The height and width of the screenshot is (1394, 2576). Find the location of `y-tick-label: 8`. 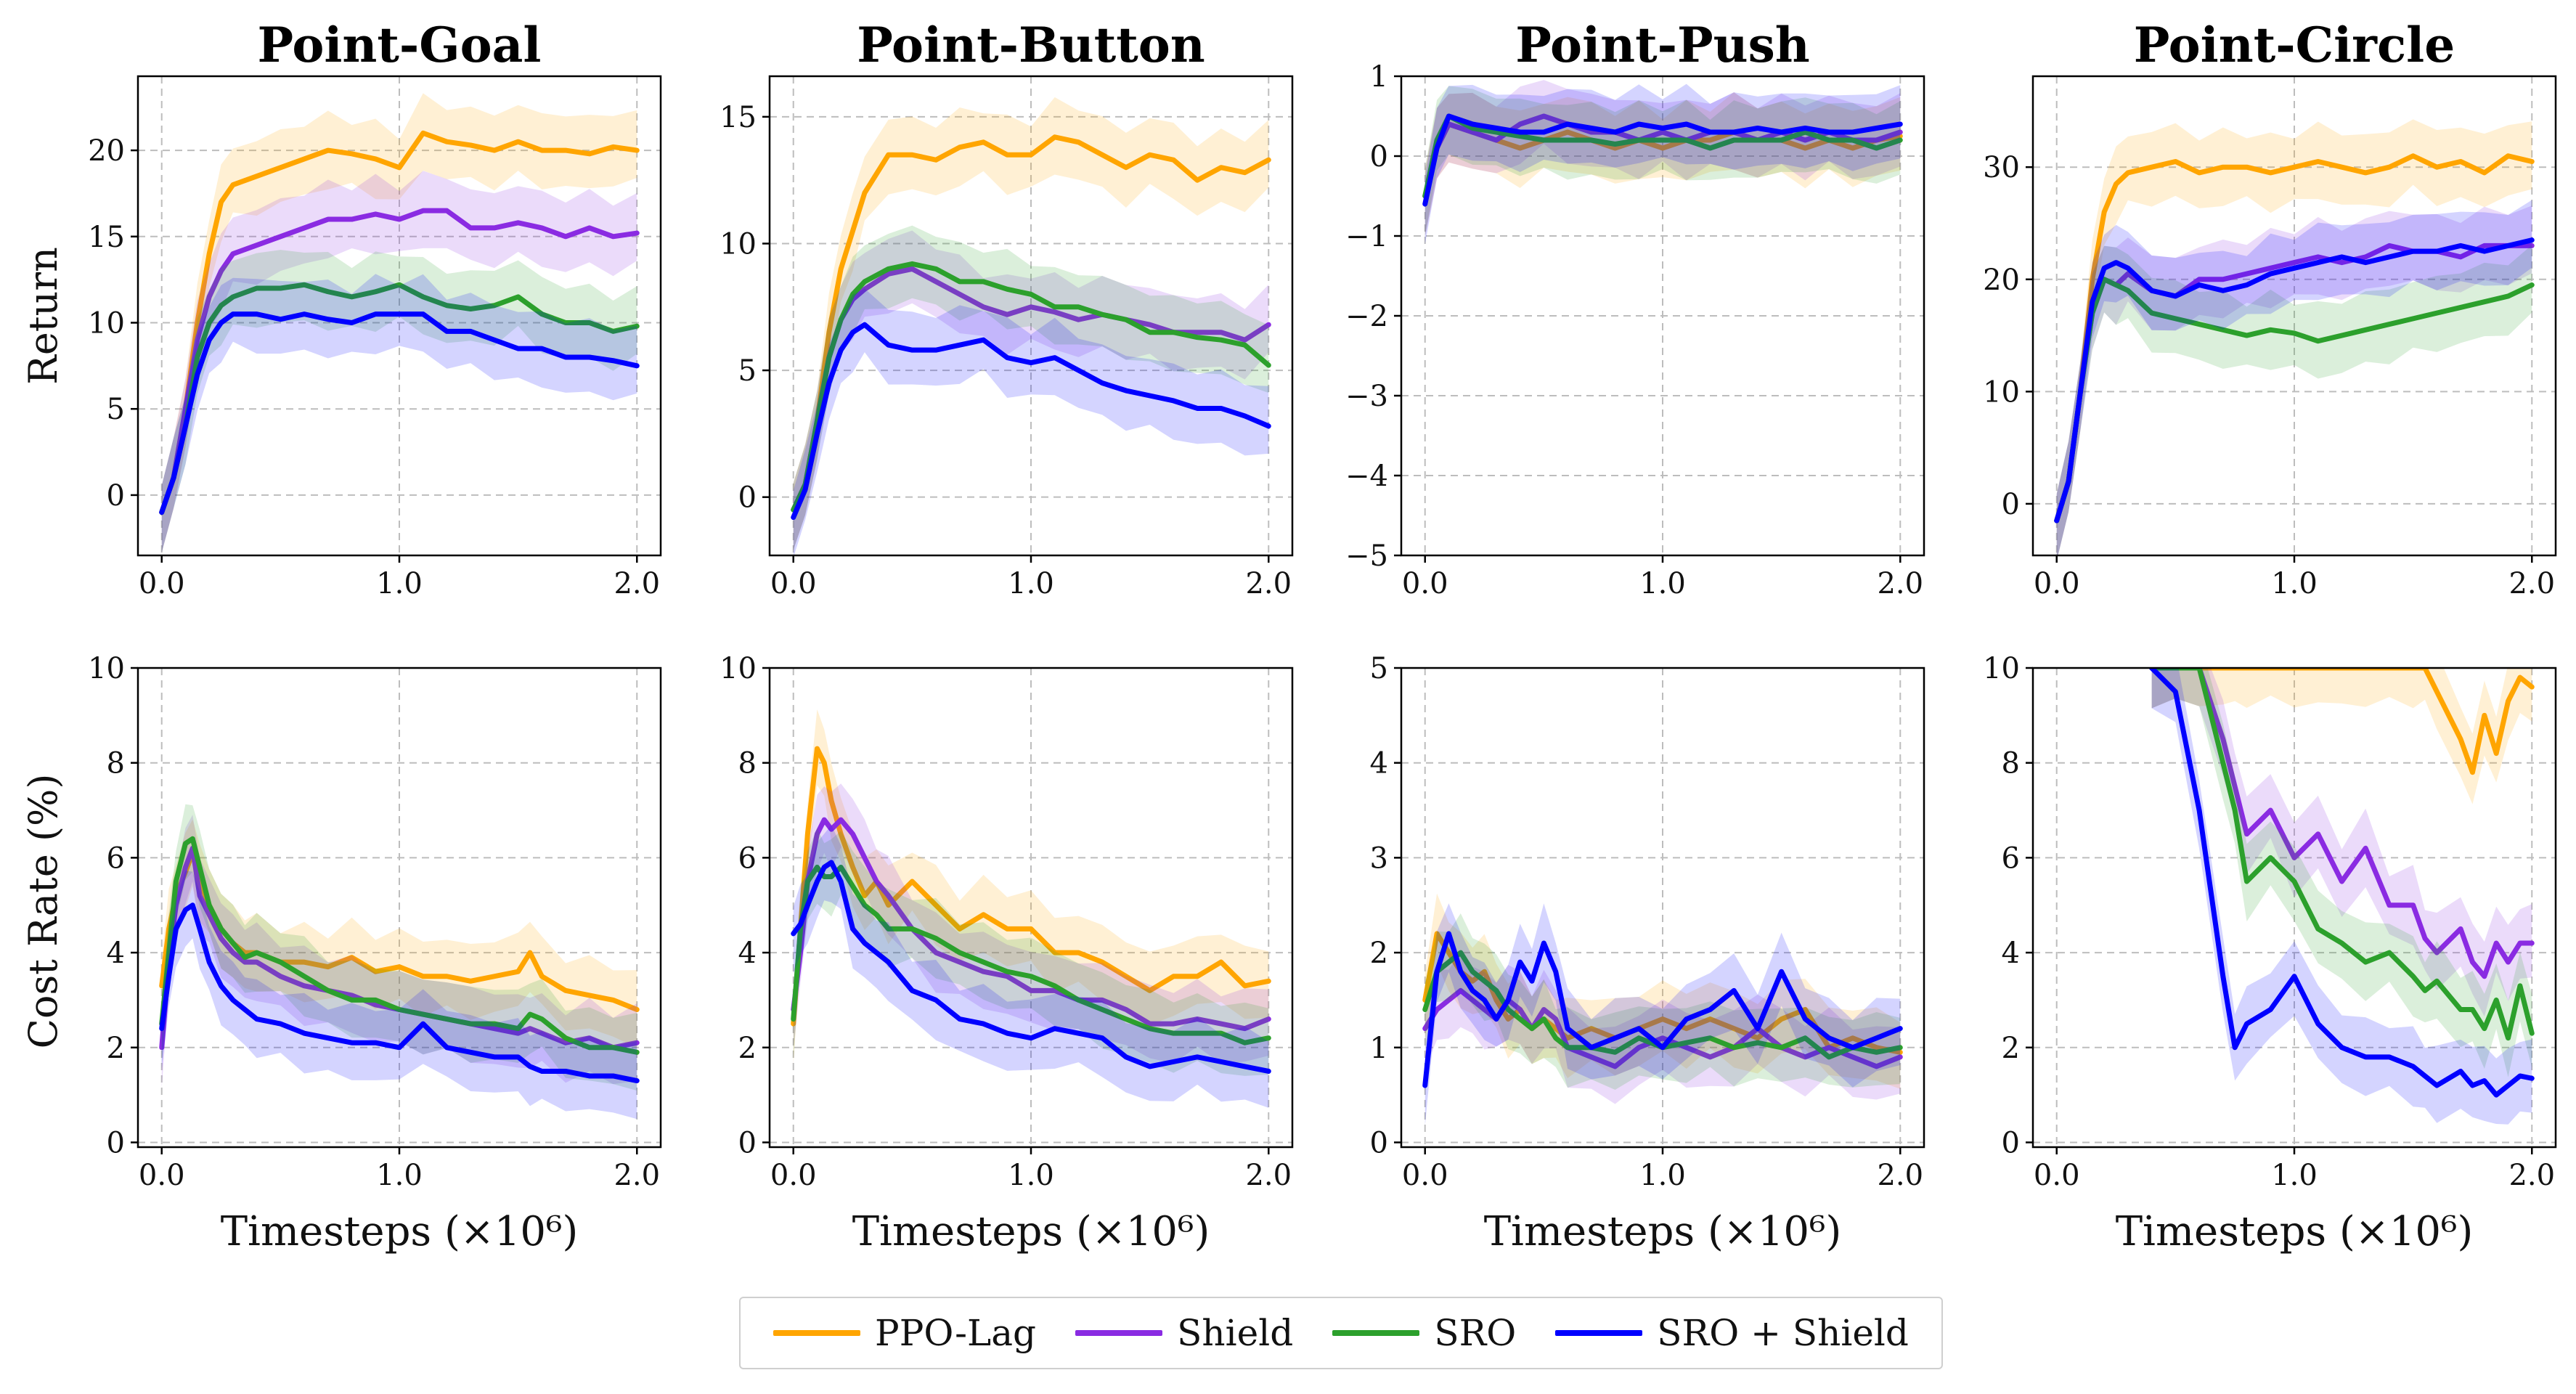

y-tick-label: 8 is located at coordinates (747, 764).